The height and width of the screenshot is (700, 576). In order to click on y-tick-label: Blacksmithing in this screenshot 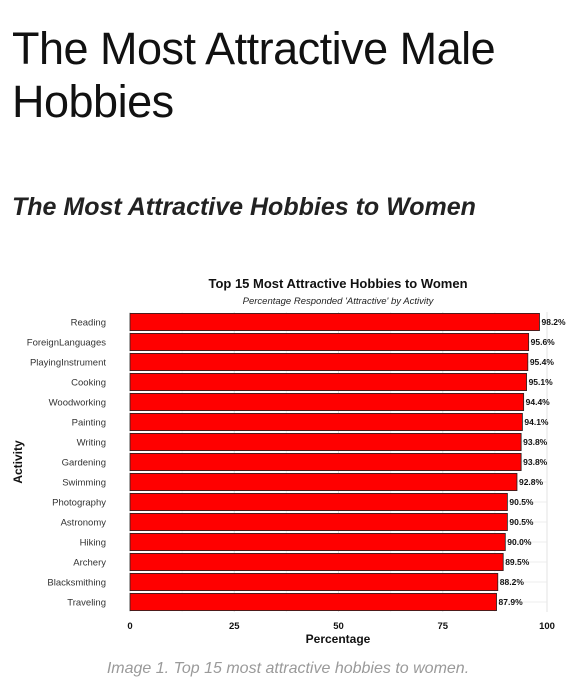, I will do `click(76, 583)`.